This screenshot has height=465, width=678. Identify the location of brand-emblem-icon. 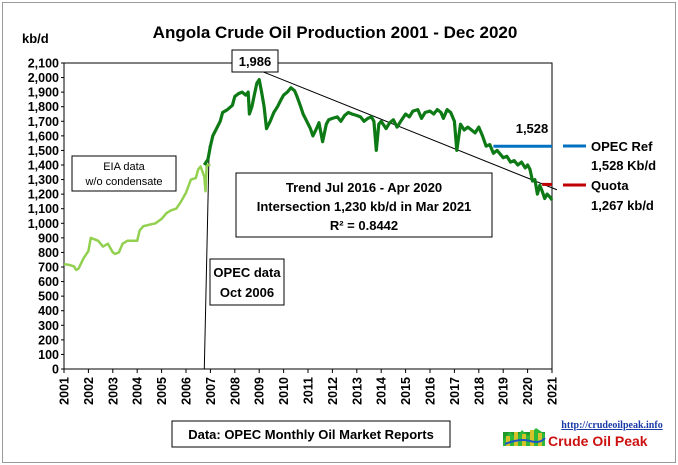
(524, 437).